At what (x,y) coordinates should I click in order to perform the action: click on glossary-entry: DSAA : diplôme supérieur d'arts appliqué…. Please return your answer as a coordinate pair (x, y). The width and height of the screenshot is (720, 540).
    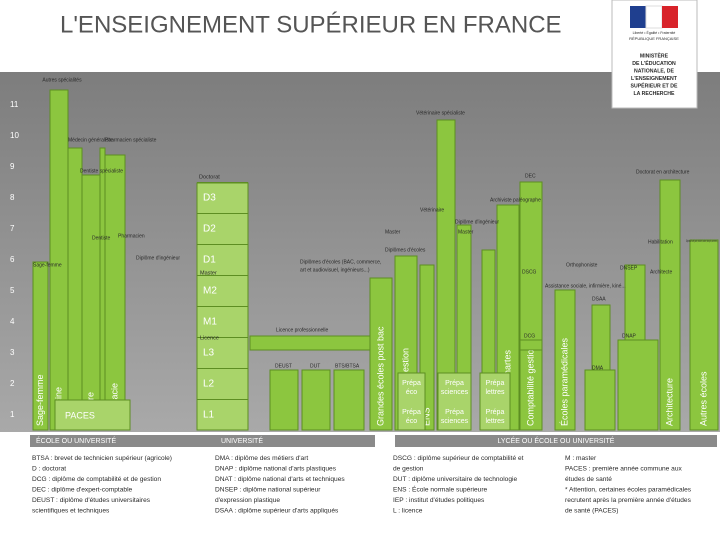
    Looking at the image, I should click on (277, 510).